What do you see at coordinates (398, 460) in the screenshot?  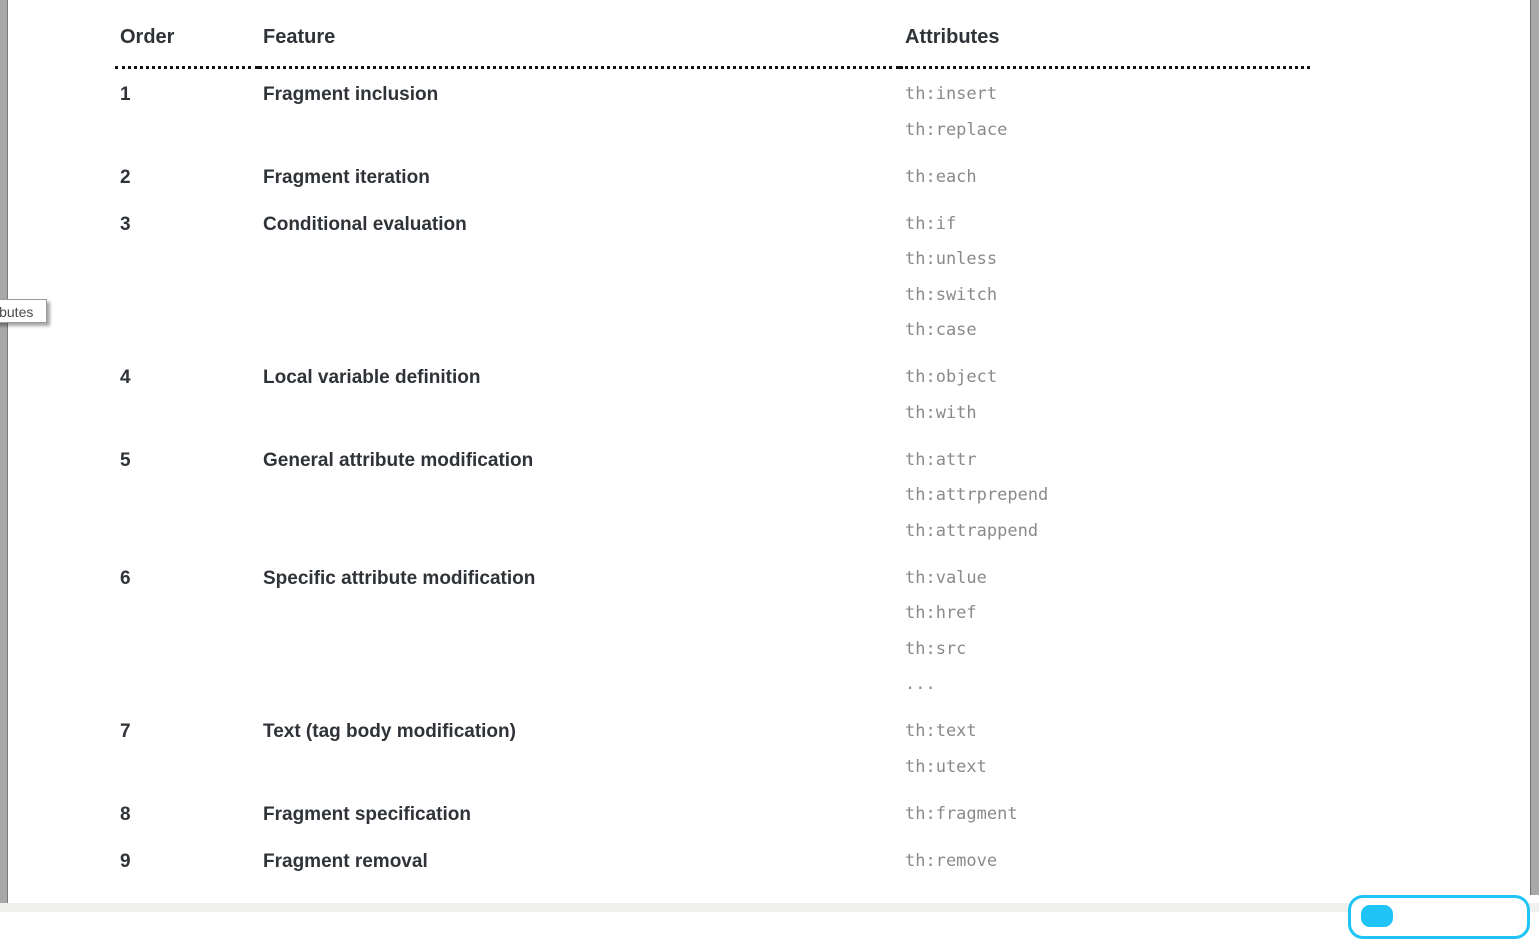 I see `feature-cell: General attribute modification` at bounding box center [398, 460].